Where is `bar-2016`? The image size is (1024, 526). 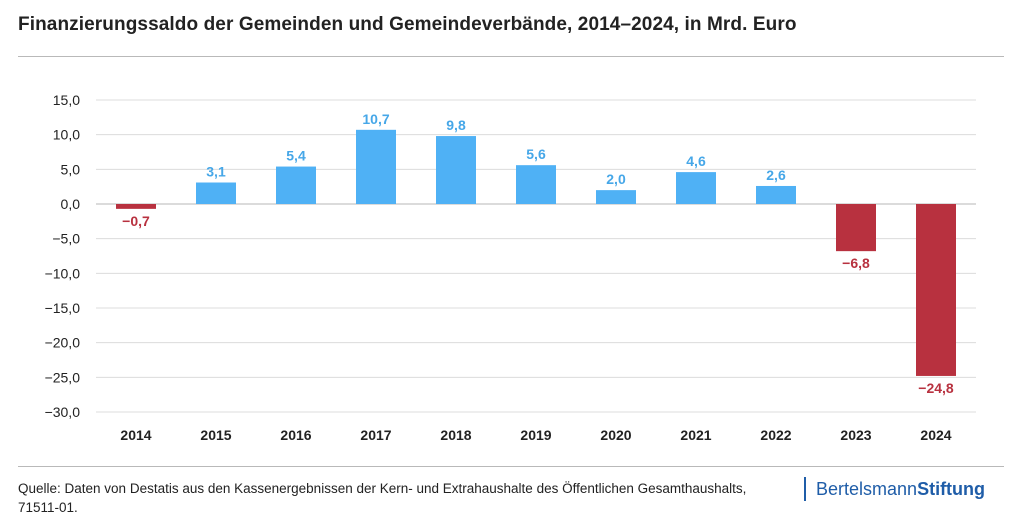
bar-2016 is located at coordinates (296, 185).